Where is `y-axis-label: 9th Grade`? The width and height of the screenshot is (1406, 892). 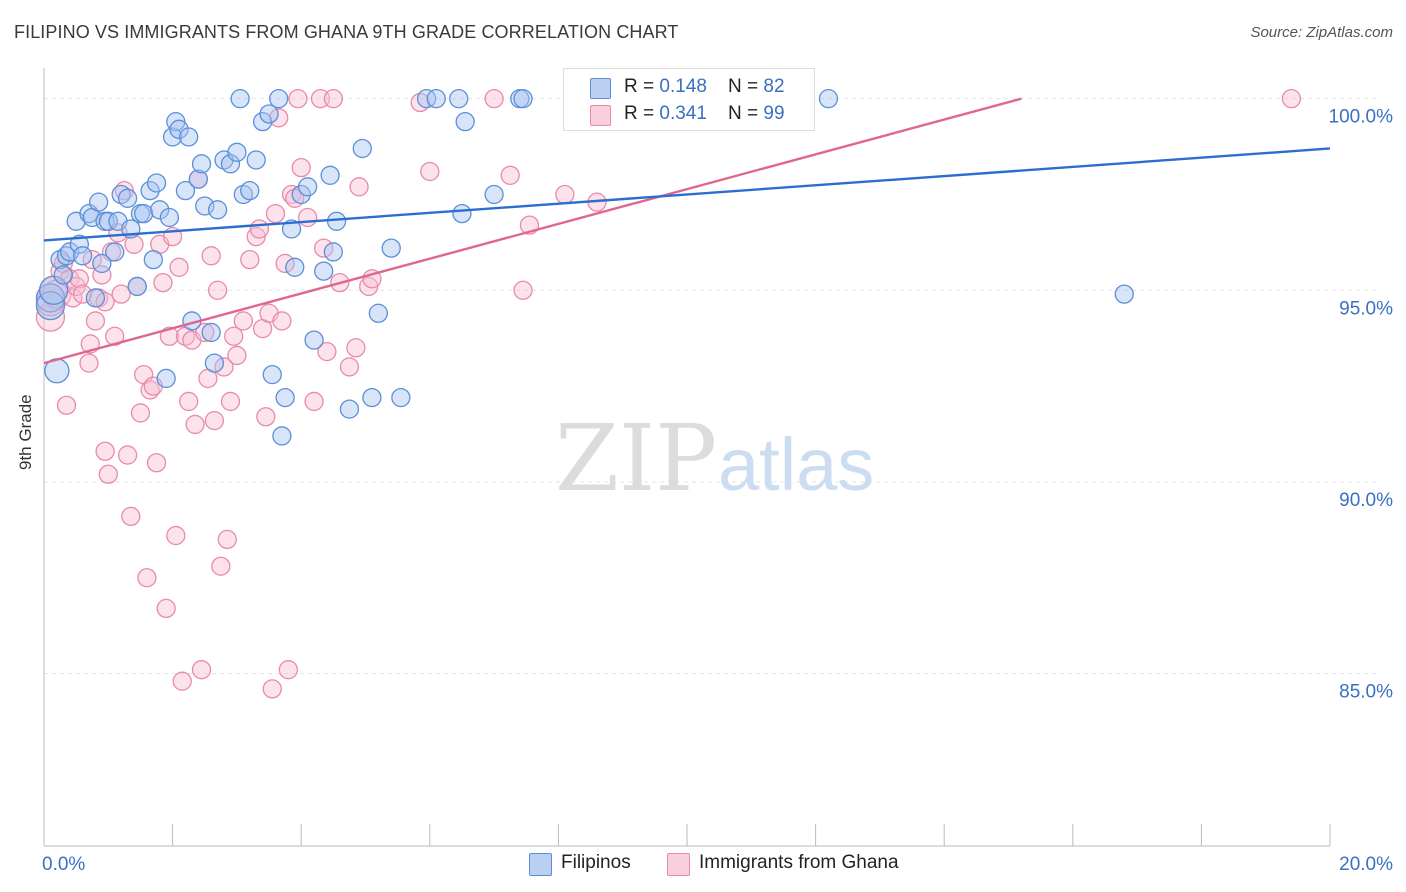
y-axis-label: 9th Grade is located at coordinates (25, 432).